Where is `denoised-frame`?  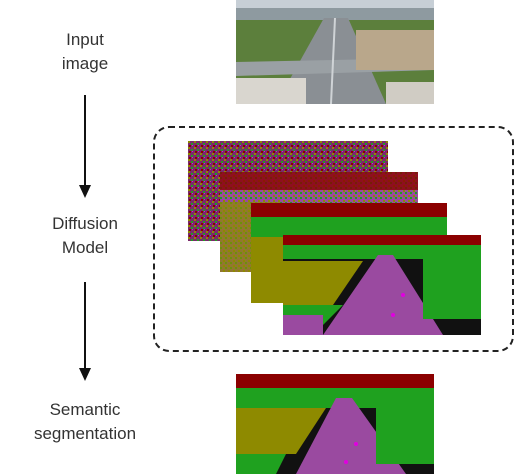
denoised-frame is located at coordinates (382, 285).